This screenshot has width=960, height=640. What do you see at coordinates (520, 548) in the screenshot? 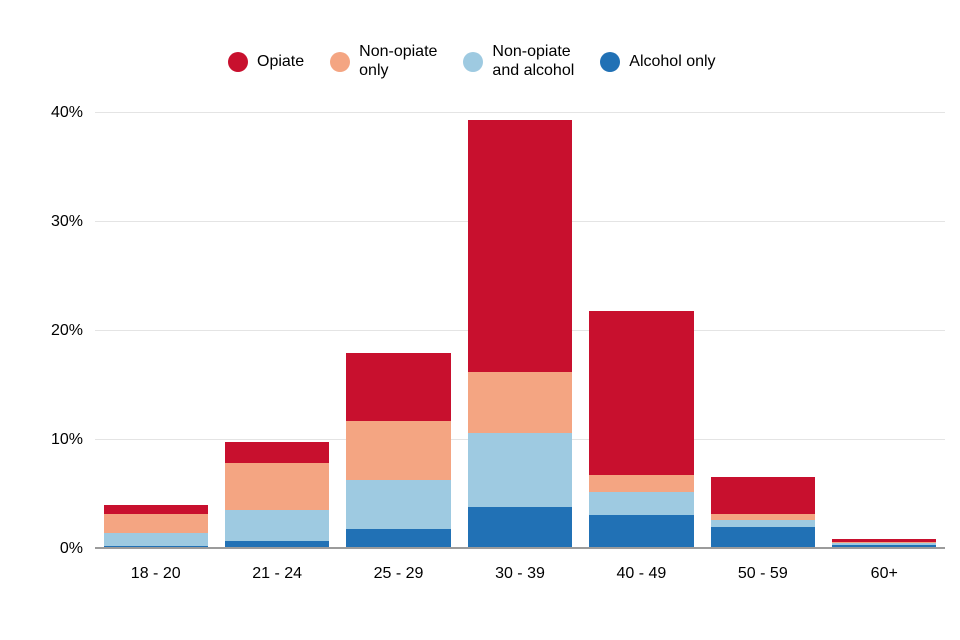
I see `x-axis-line` at bounding box center [520, 548].